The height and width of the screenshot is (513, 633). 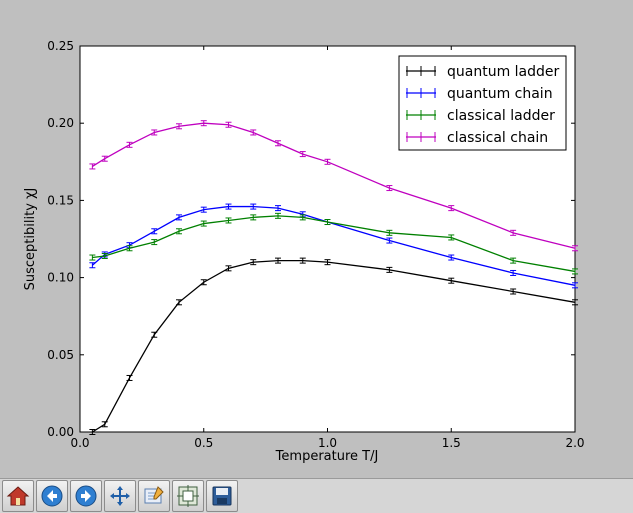 I want to click on x-tick-label: 1.5, so click(x=451, y=443).